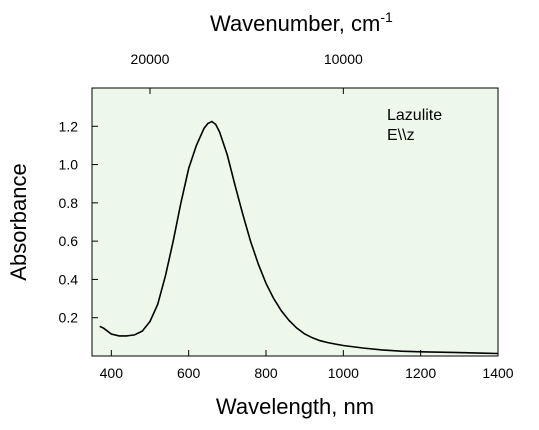 Image resolution: width=539 pixels, height=430 pixels. What do you see at coordinates (69, 279) in the screenshot?
I see `y-tick-label: 0.4` at bounding box center [69, 279].